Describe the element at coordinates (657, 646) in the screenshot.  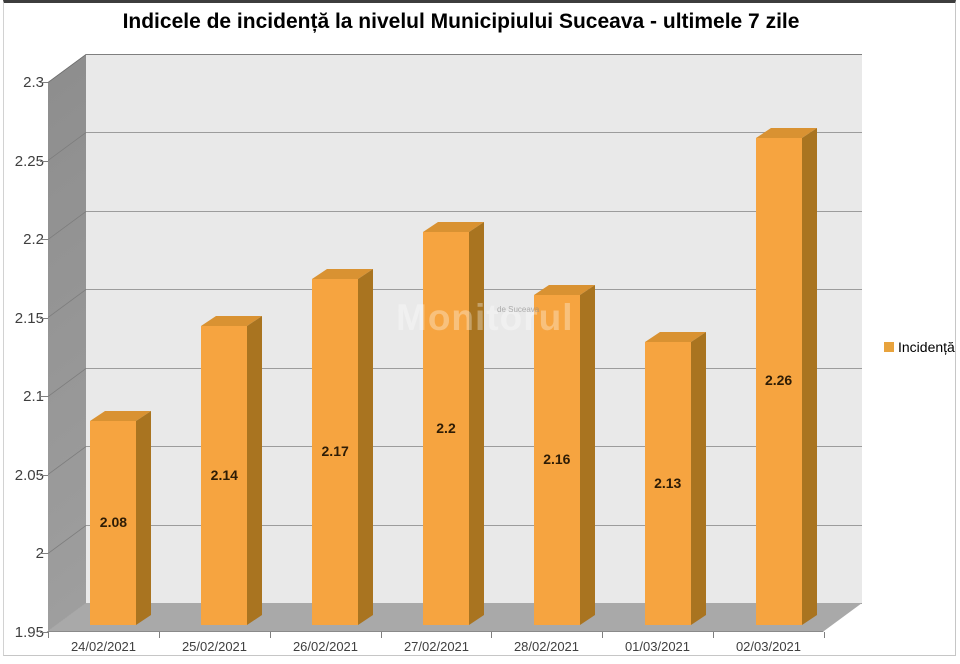
I see `x-axis-label: 01/03/2021` at that location.